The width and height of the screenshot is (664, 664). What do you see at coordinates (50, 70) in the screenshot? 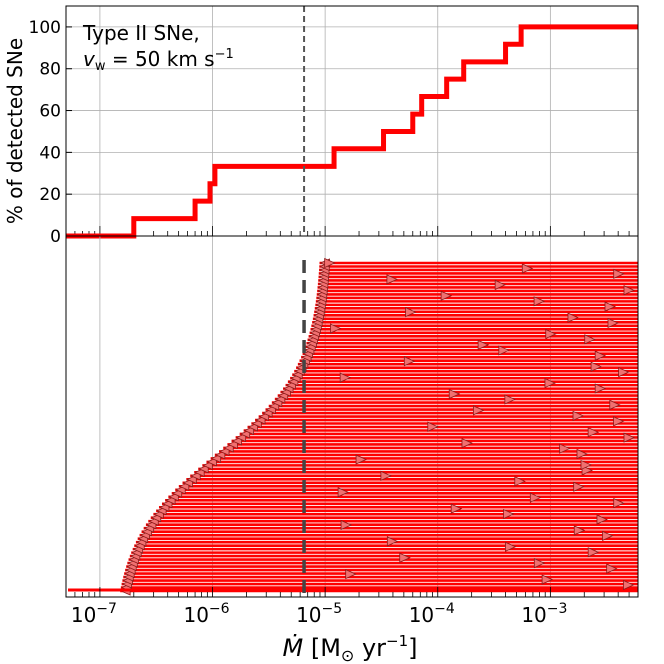
I see `y-tick-label: 80` at bounding box center [50, 70].